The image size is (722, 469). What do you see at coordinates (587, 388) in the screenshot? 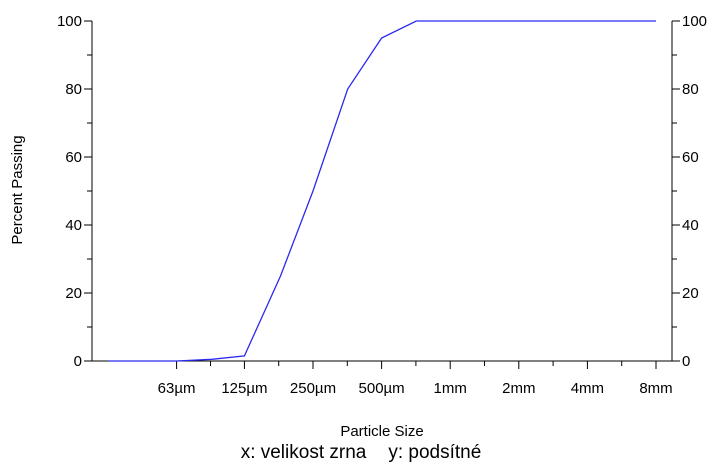
I see `x-tick-label: 4mm` at bounding box center [587, 388].